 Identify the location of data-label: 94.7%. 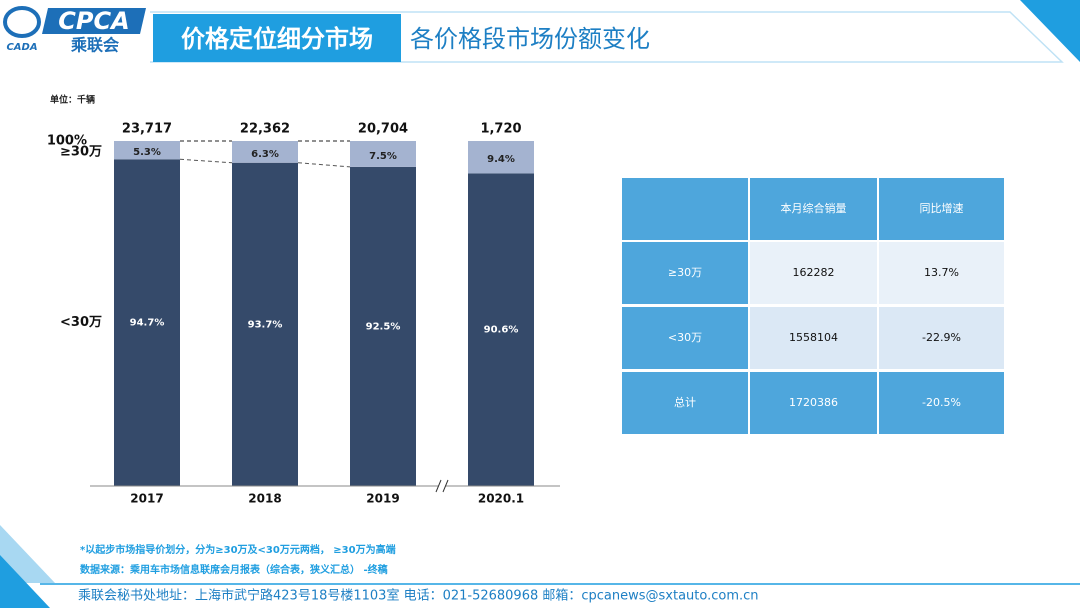
(147, 323).